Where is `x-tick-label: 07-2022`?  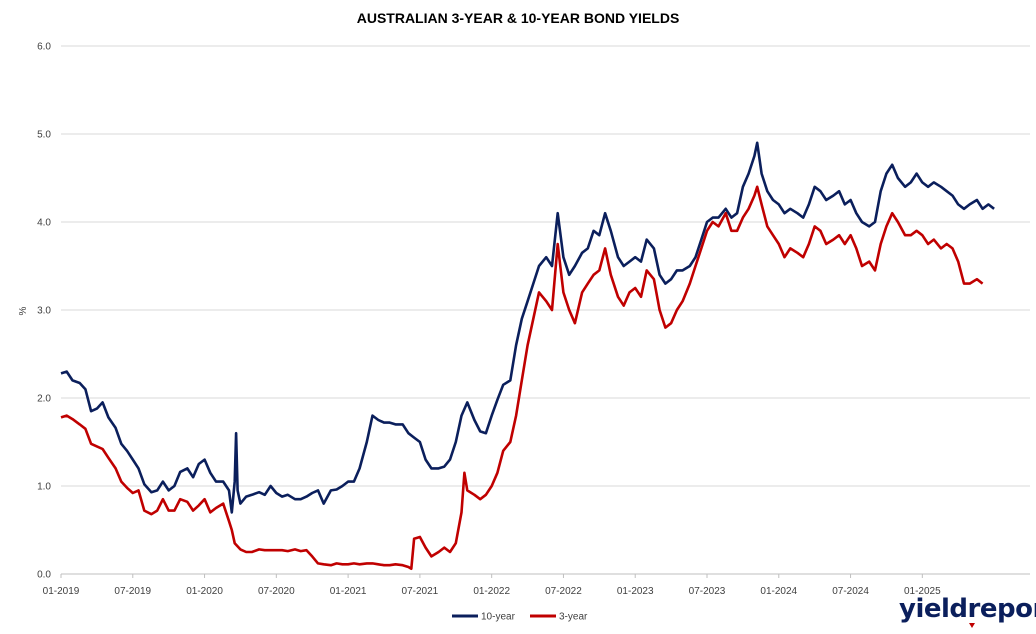 x-tick-label: 07-2022 is located at coordinates (563, 591).